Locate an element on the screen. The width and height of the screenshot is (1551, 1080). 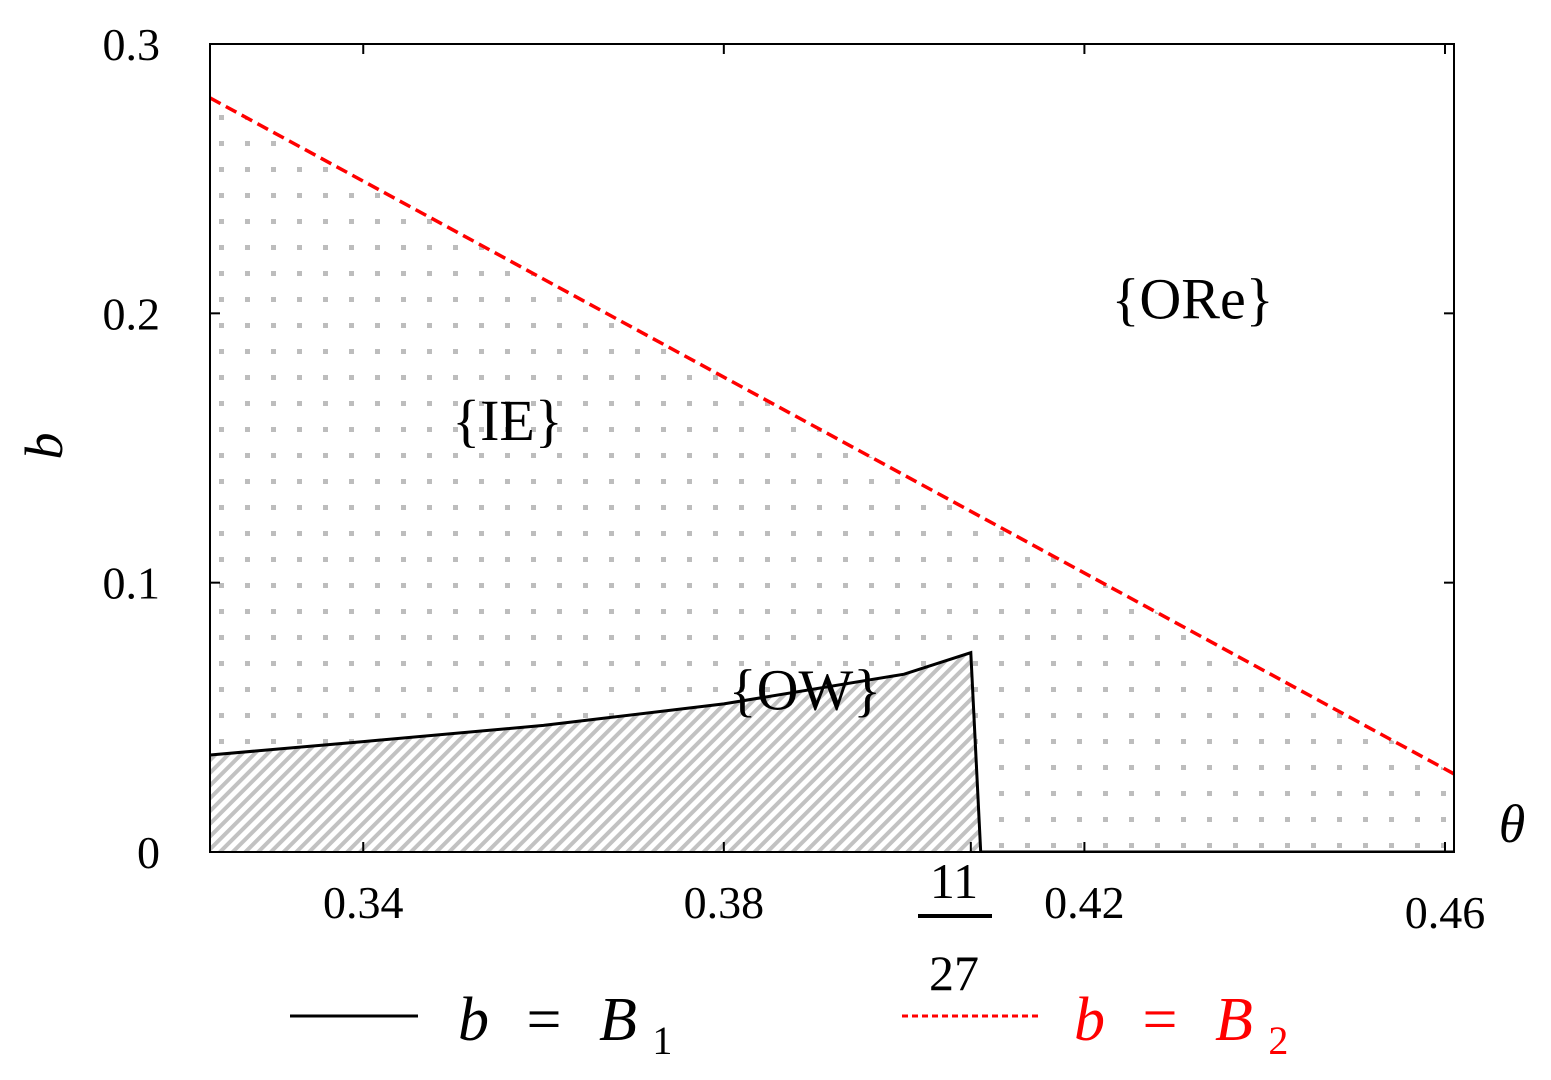
legend-entry-b2: b = B 2 is located at coordinates (1095, 1024).